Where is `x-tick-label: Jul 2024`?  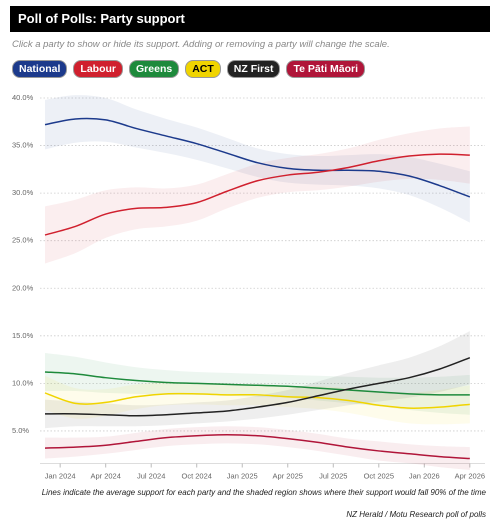
x-tick-label: Jul 2024 is located at coordinates (151, 475).